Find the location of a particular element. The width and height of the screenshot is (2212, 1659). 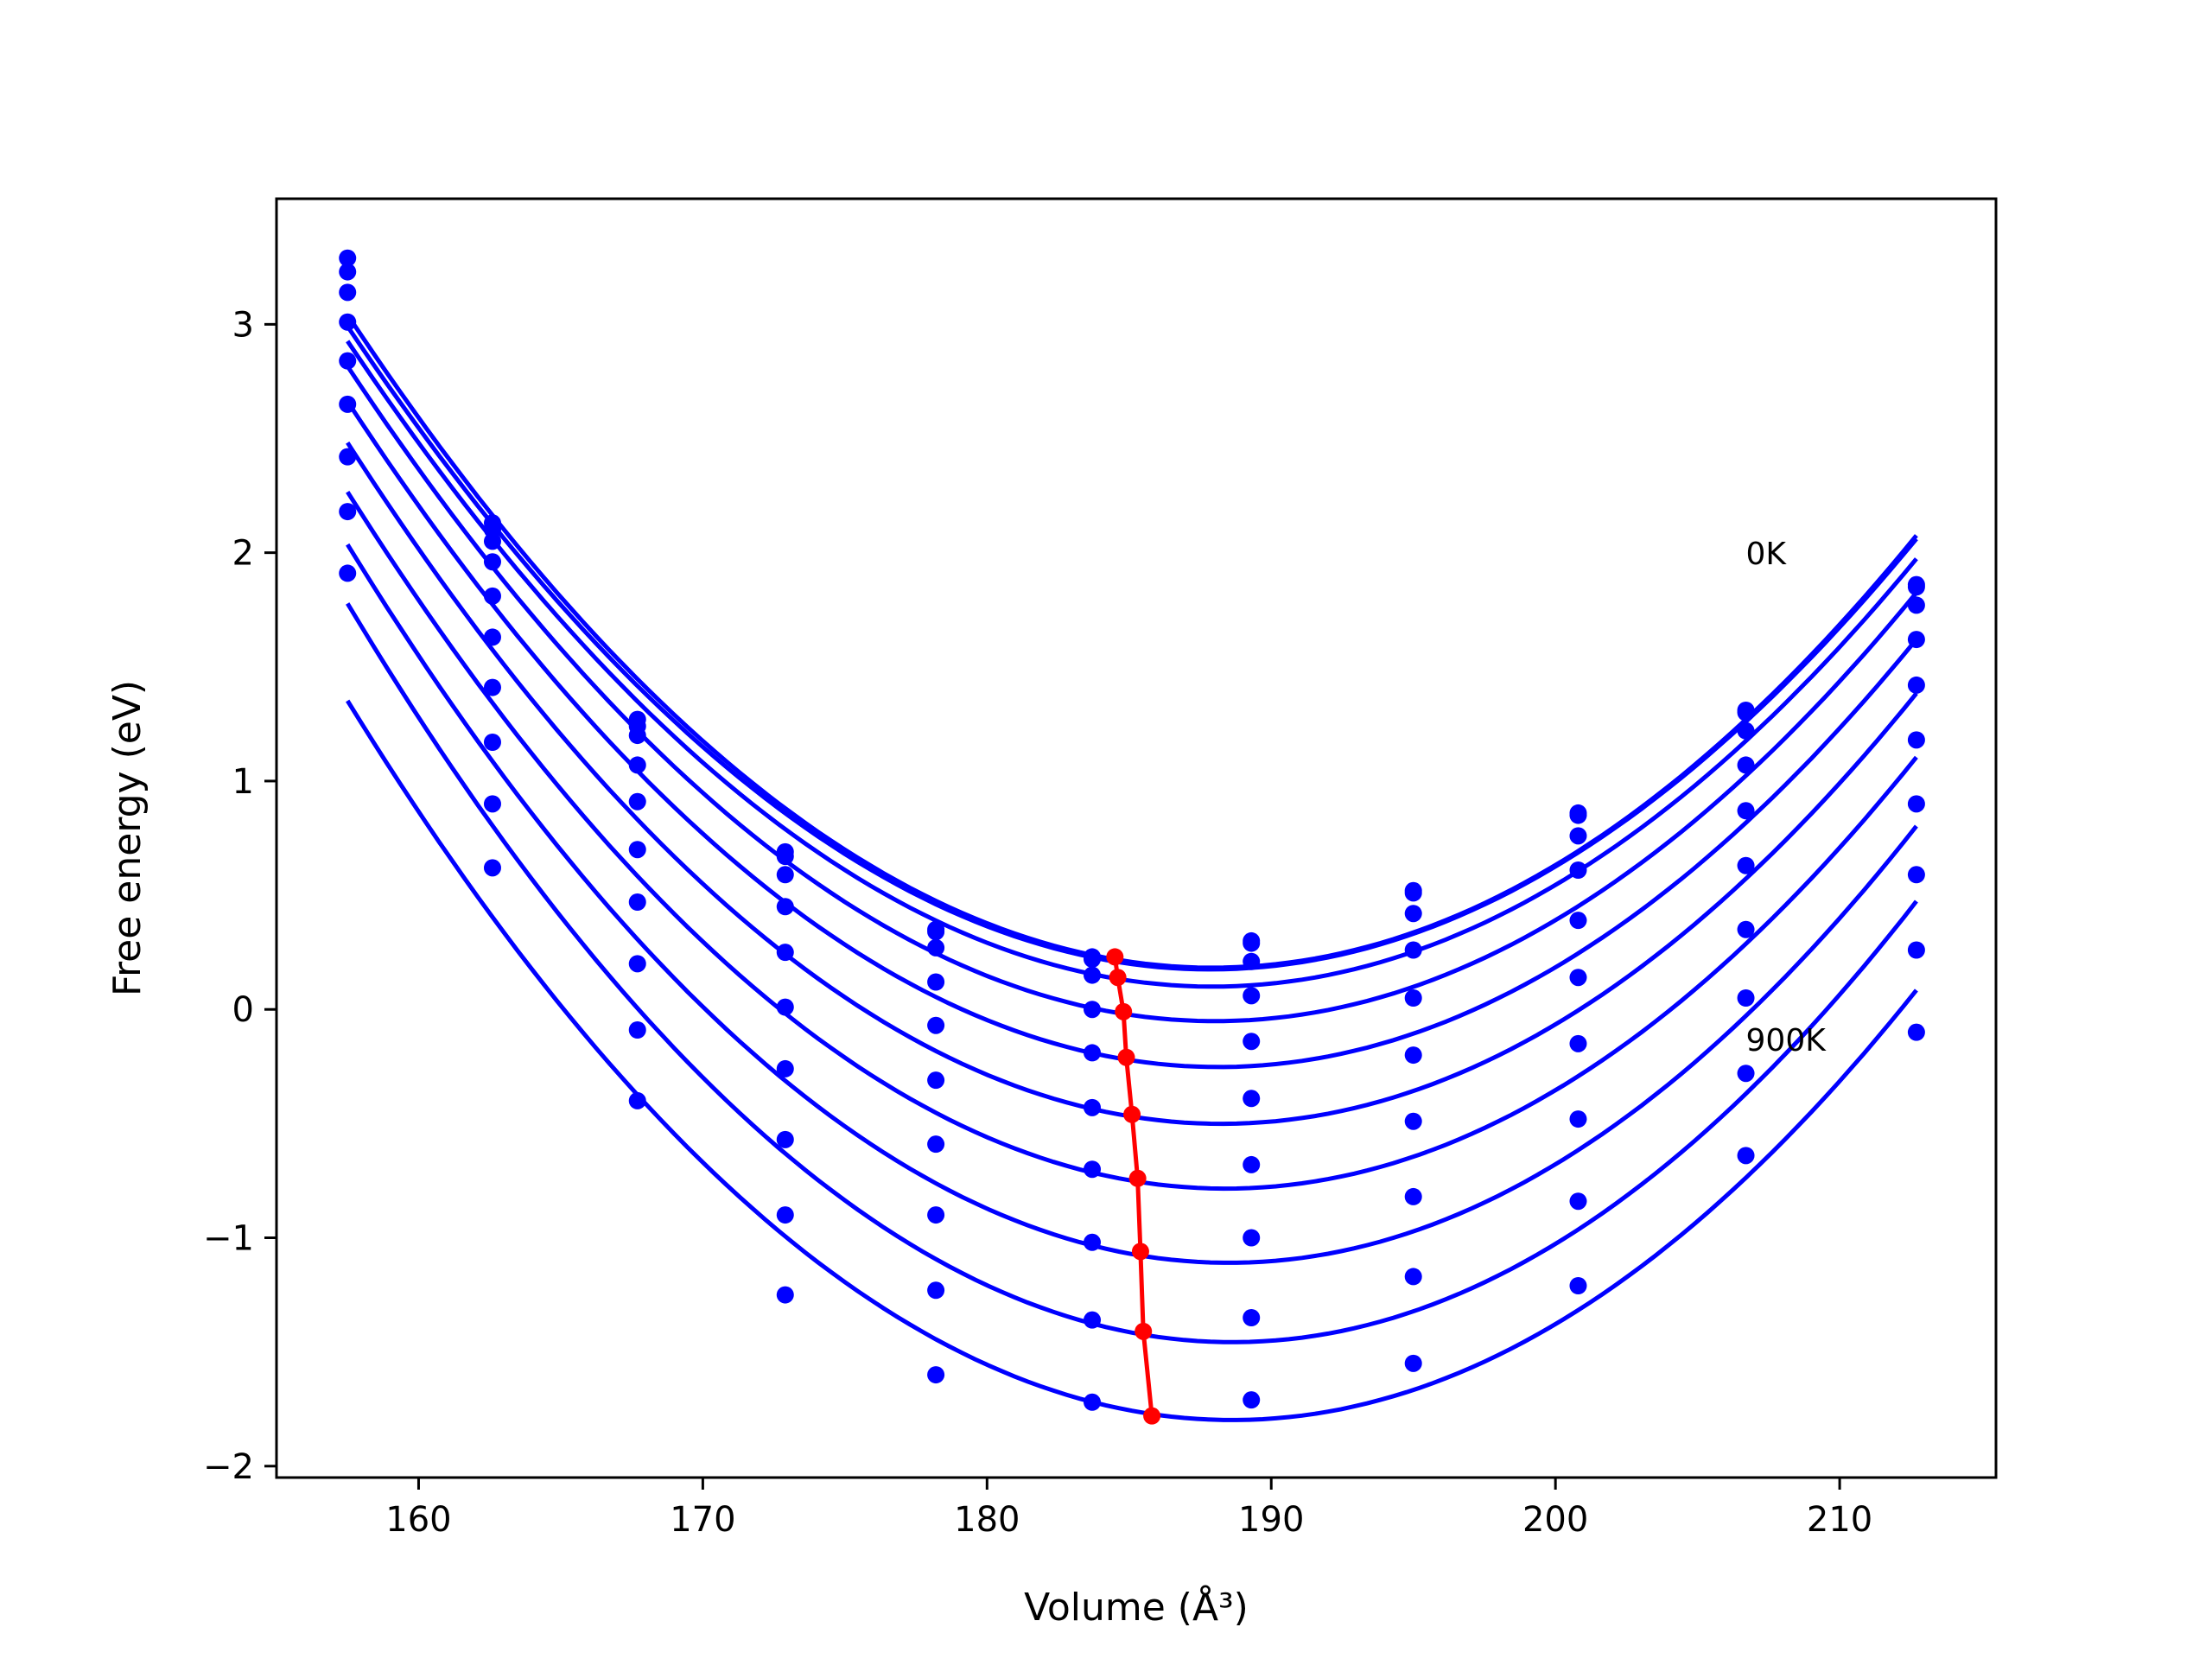

x-tick-label: 210 is located at coordinates (1839, 1520).